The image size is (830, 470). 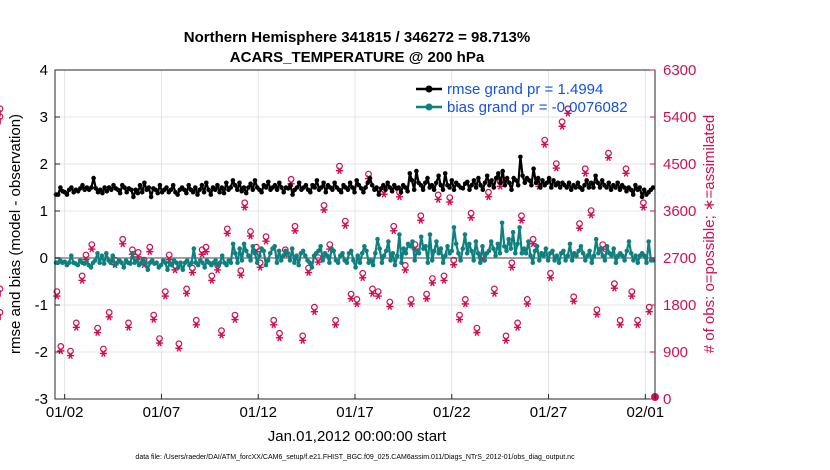 What do you see at coordinates (162, 412) in the screenshot?
I see `x-tick-label: 01/07` at bounding box center [162, 412].